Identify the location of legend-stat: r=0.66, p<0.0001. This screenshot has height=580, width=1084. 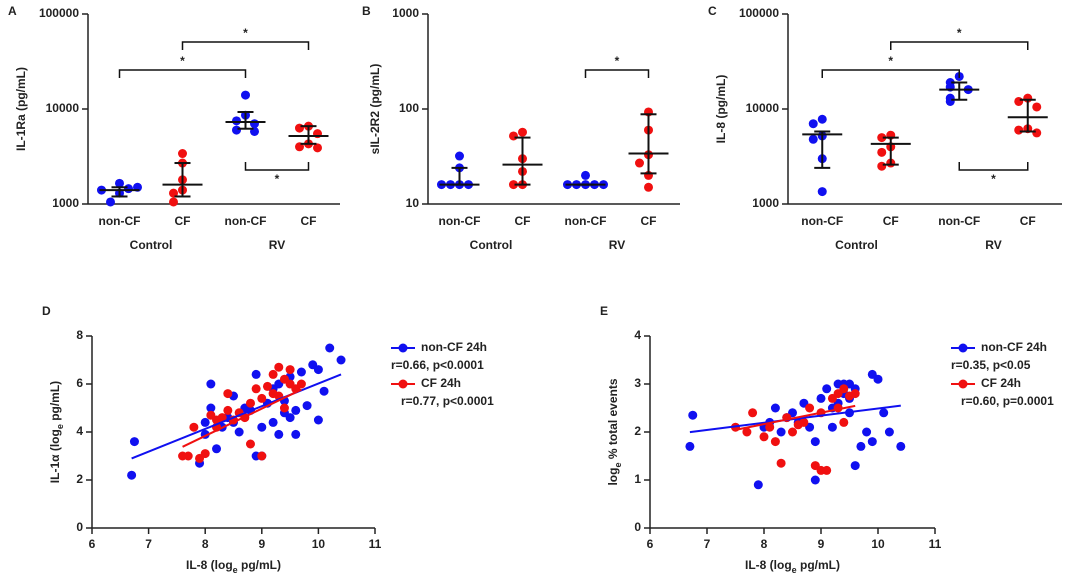
(437, 365).